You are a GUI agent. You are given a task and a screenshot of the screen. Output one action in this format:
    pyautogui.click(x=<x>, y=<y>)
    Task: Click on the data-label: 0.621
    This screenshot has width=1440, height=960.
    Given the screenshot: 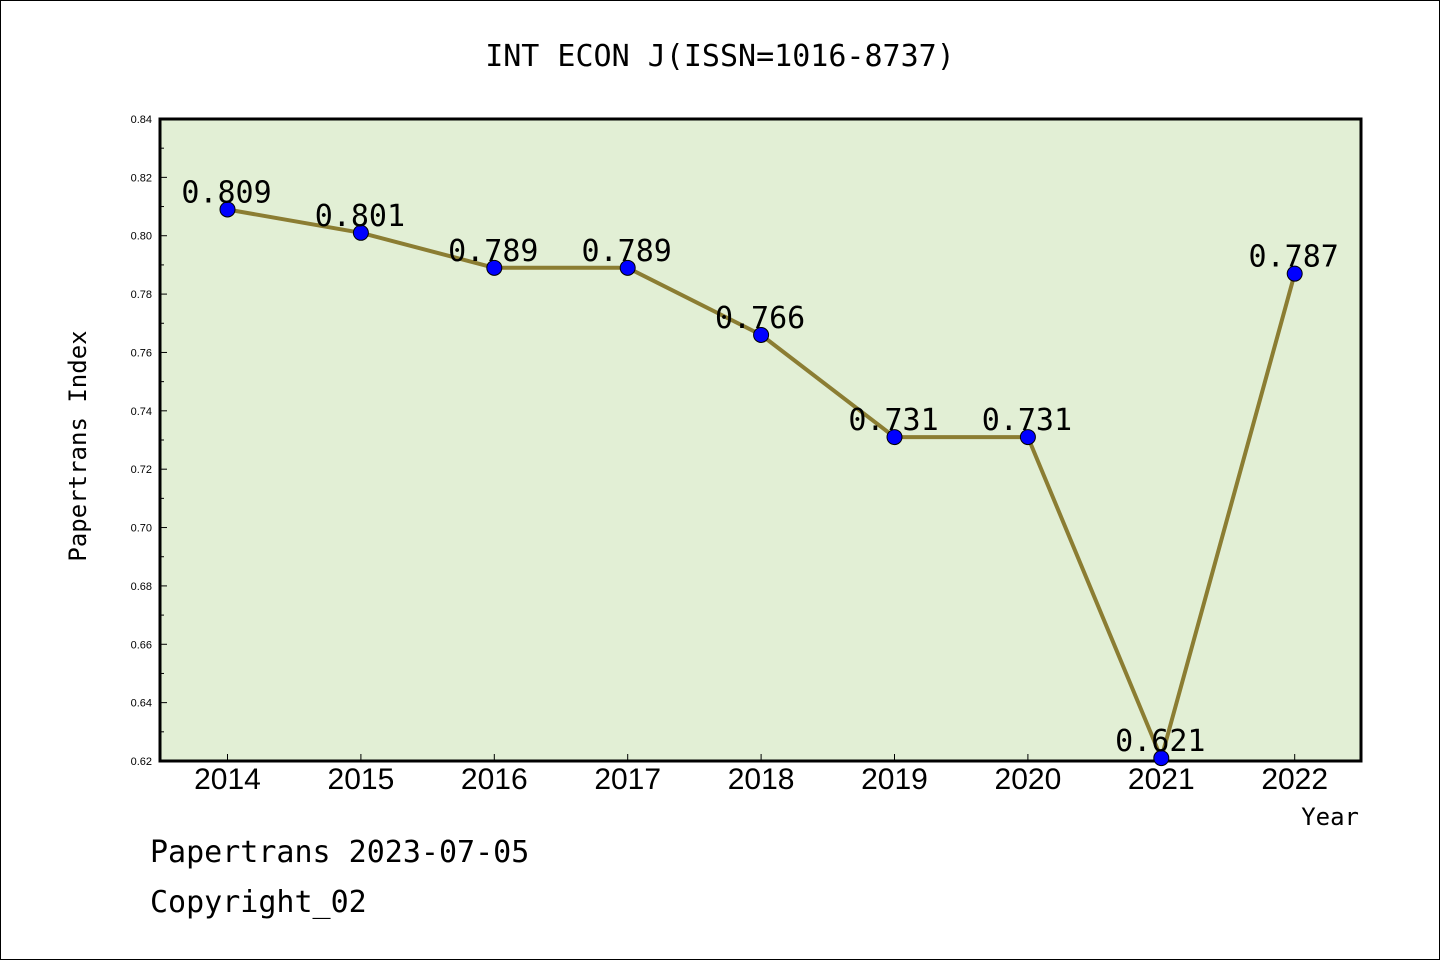 What is the action you would take?
    pyautogui.click(x=1160, y=741)
    